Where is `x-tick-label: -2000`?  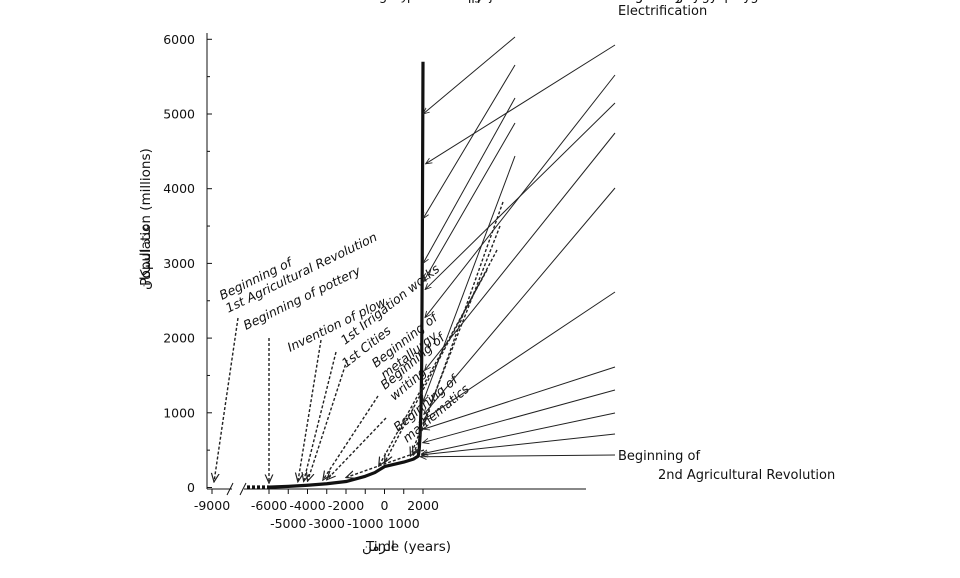
x-tick-label: -2000 is located at coordinates (346, 505).